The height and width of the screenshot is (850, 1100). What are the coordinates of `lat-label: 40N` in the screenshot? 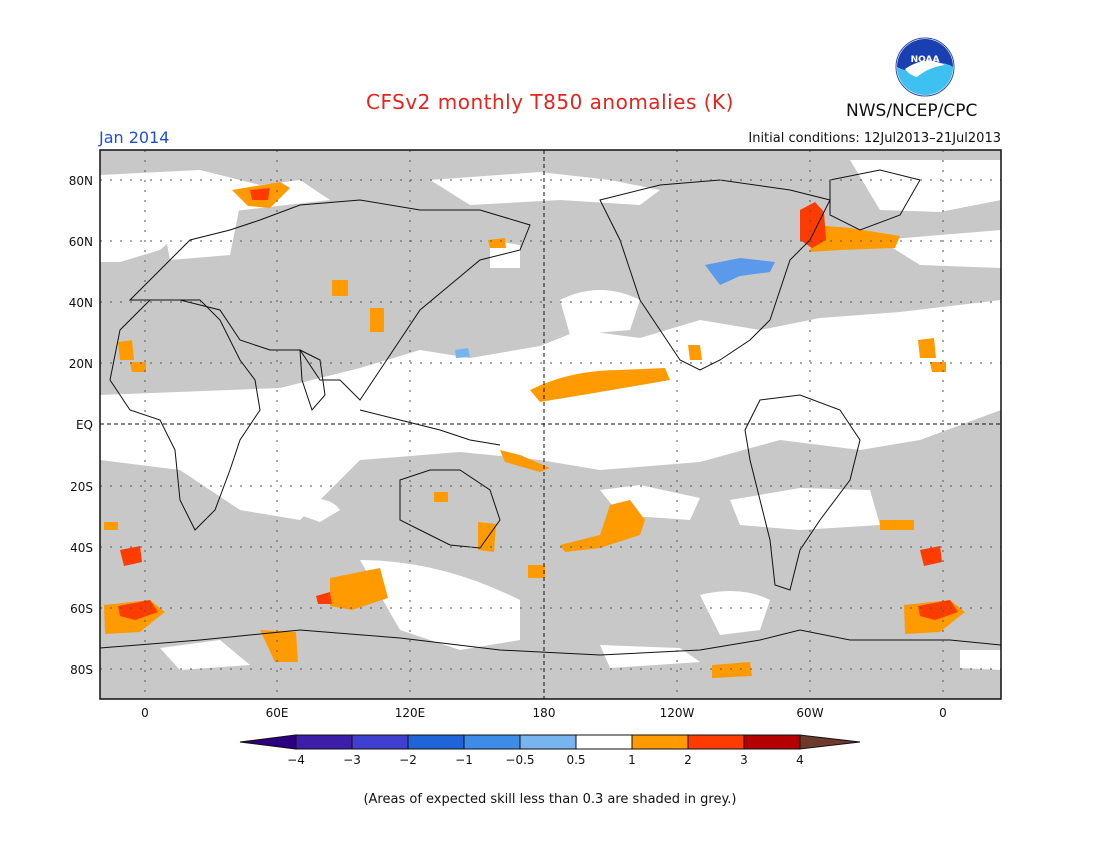 It's located at (81, 303).